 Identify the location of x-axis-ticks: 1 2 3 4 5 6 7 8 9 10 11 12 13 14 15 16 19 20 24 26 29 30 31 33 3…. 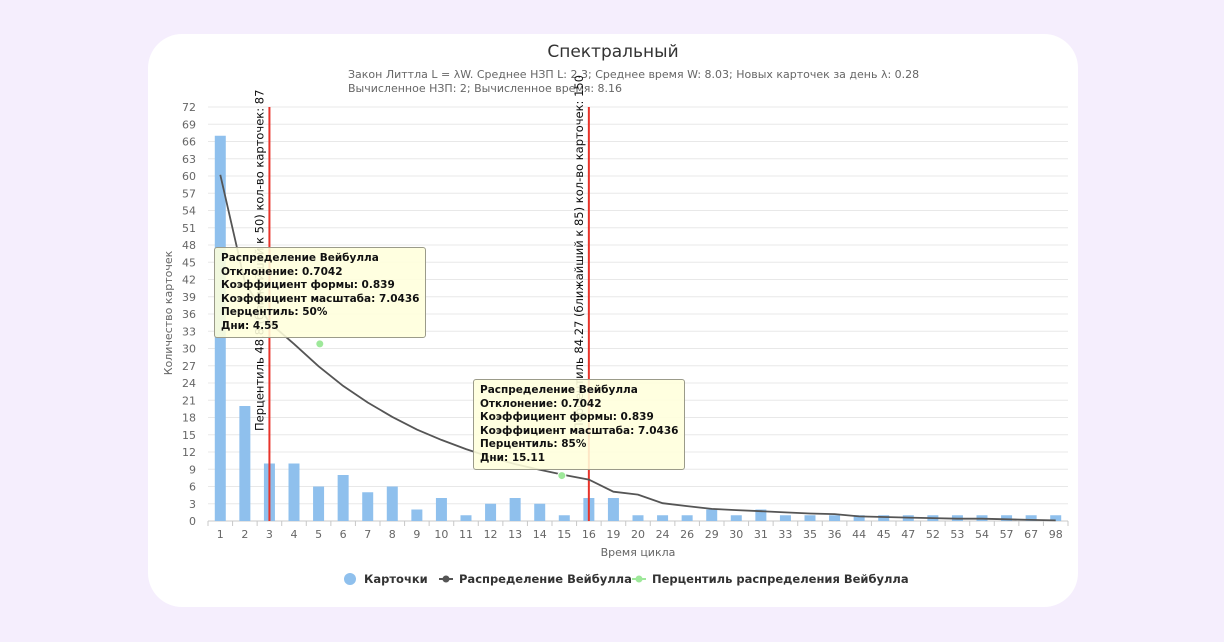
(638, 531).